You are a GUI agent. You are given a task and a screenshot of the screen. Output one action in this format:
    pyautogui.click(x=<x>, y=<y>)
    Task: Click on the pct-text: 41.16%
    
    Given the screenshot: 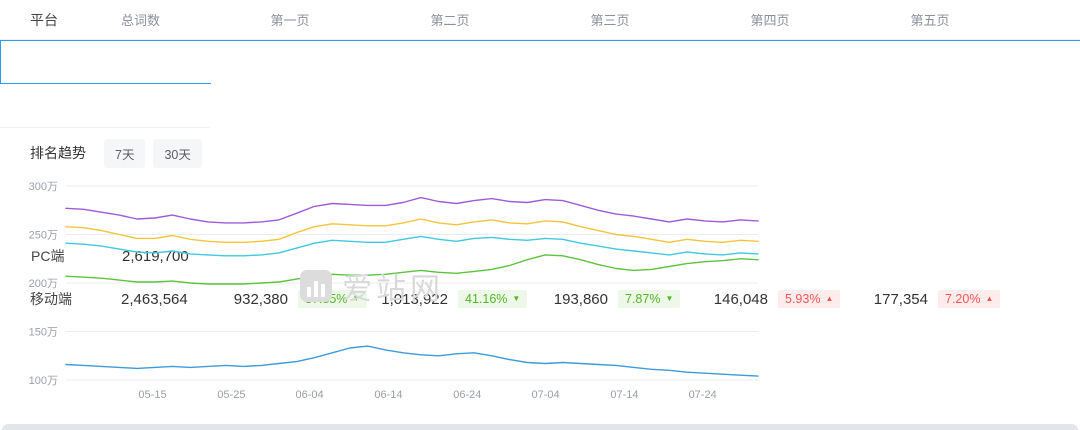 What is the action you would take?
    pyautogui.click(x=486, y=298)
    